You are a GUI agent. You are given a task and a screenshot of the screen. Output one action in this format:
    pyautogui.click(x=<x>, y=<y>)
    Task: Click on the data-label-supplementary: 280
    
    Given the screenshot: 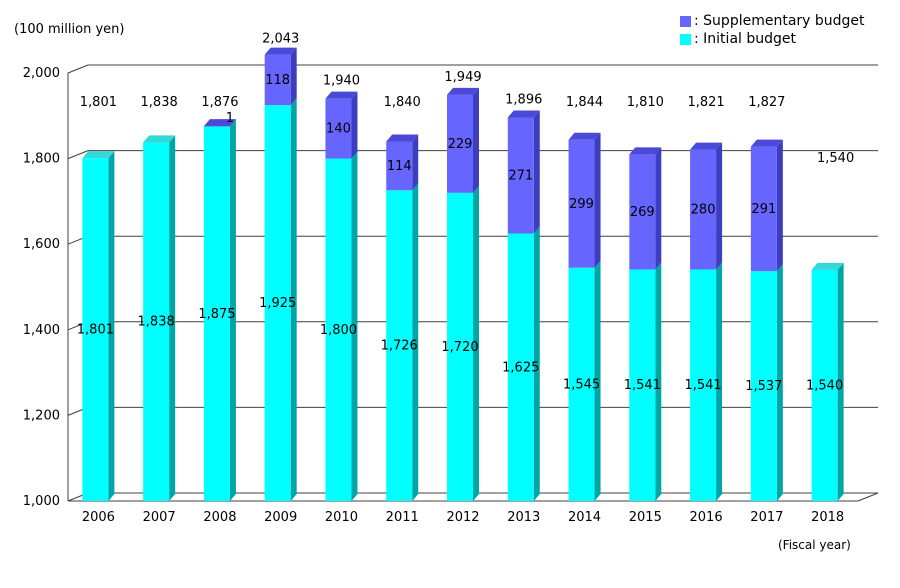 What is the action you would take?
    pyautogui.click(x=703, y=210)
    